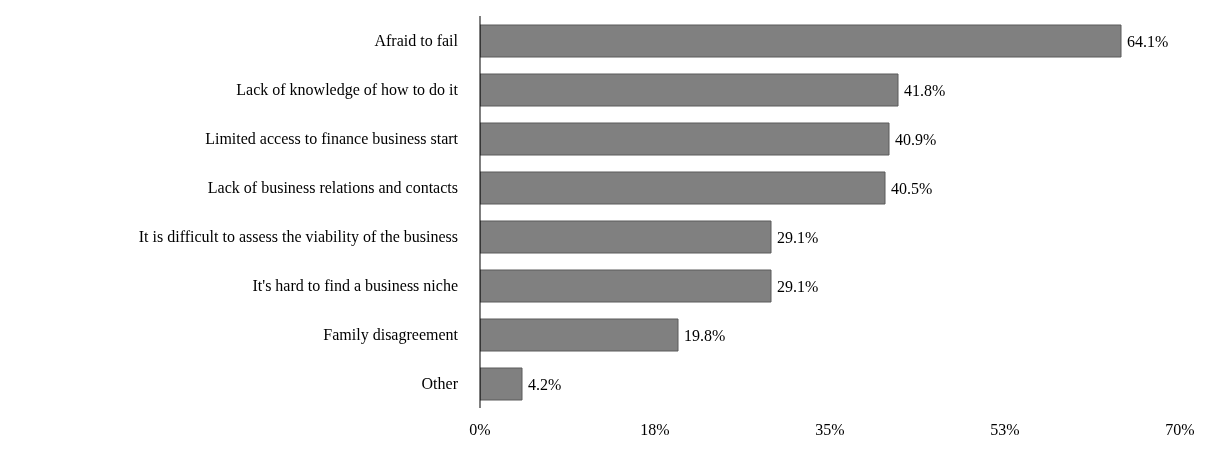 Image resolution: width=1206 pixels, height=450 pixels. What do you see at coordinates (416, 41) in the screenshot?
I see `y-tick-label: Afraid to fail` at bounding box center [416, 41].